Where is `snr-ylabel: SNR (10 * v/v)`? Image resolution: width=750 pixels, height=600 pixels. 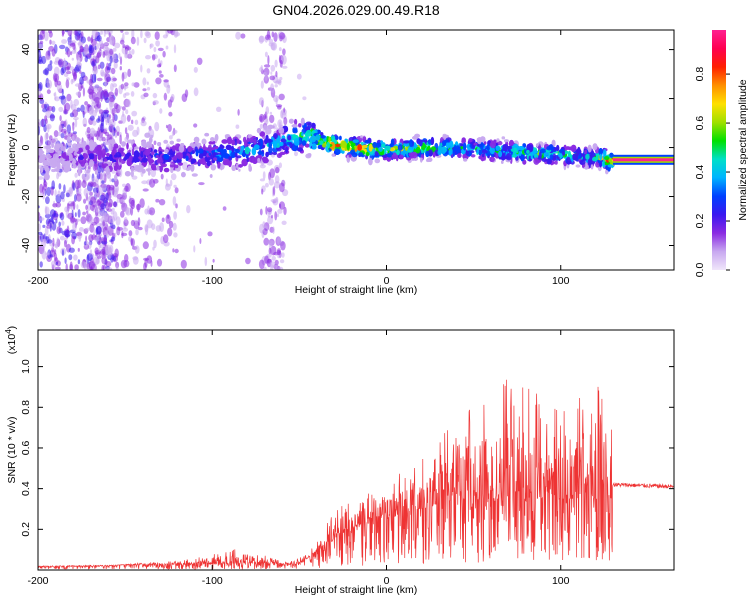
snr-ylabel: SNR (10 * v/v) is located at coordinates (12, 449).